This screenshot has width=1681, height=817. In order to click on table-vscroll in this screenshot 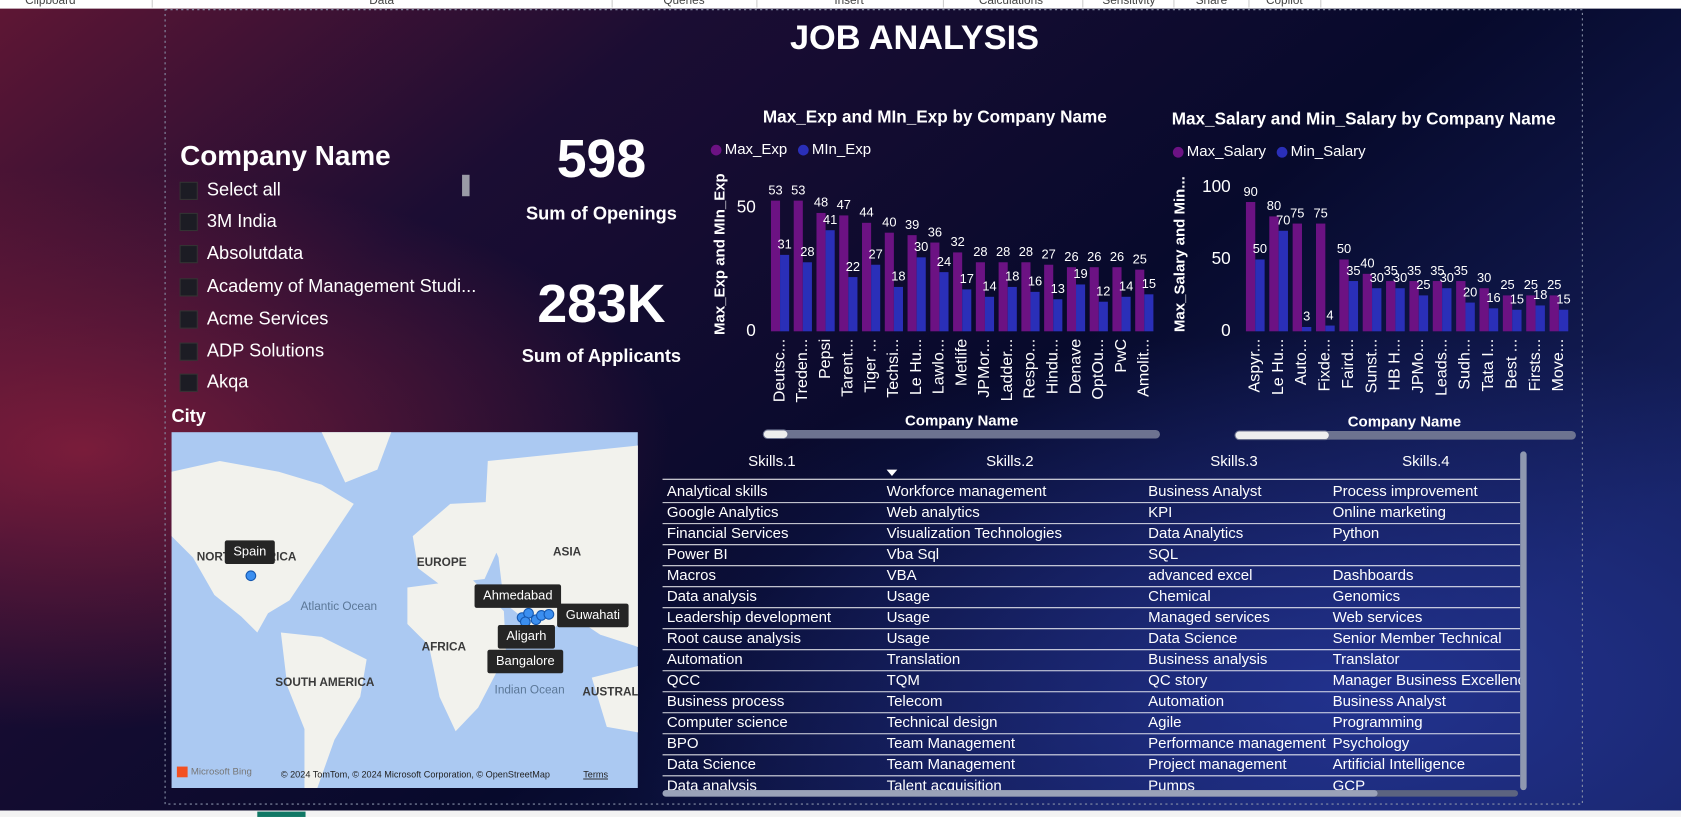, I will do `click(1523, 621)`.